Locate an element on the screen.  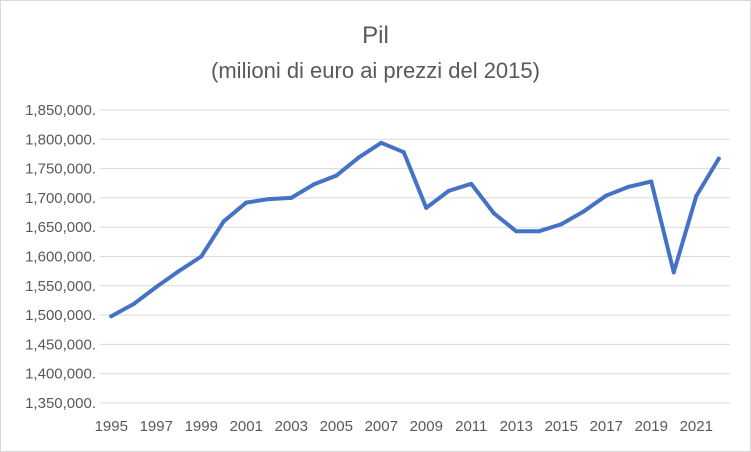
x-tick-label: 2007 is located at coordinates (381, 426).